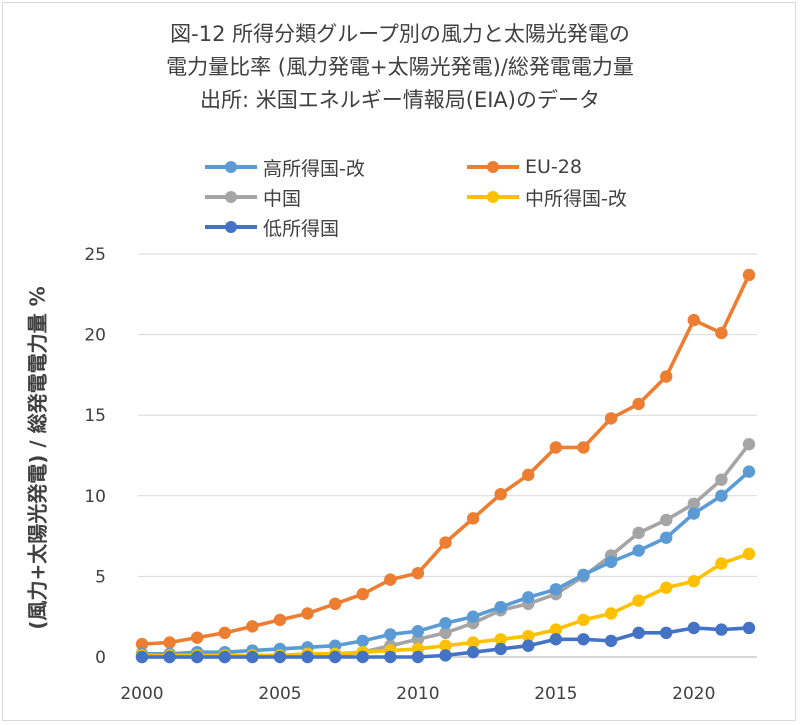  I want to click on data-point-4-2005, so click(280, 657).